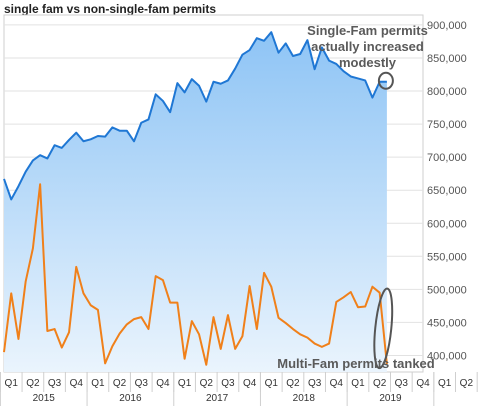  What do you see at coordinates (447, 356) in the screenshot?
I see `y-tick-label: 400,000` at bounding box center [447, 356].